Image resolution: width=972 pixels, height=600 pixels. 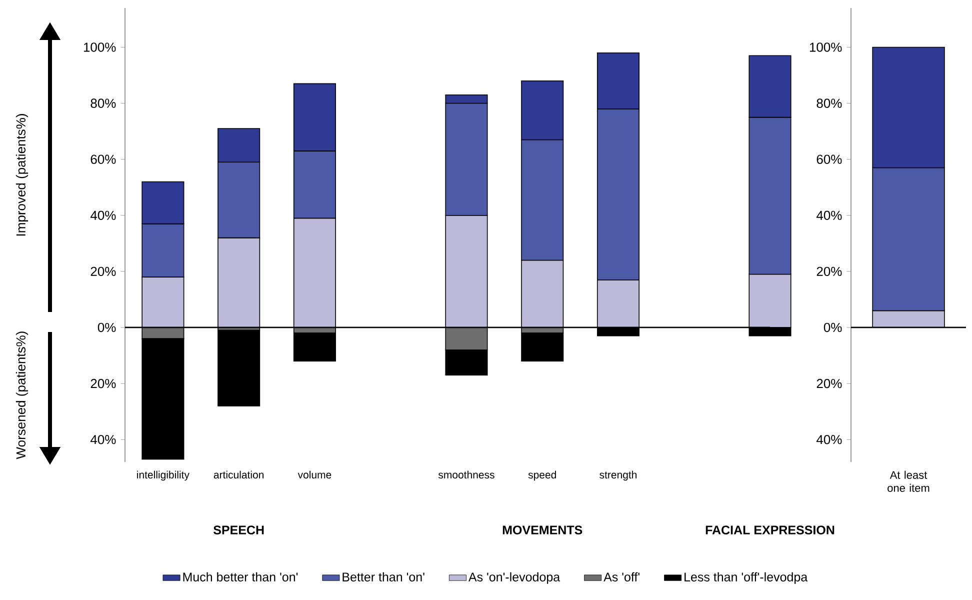 What do you see at coordinates (315, 474) in the screenshot?
I see `x-tick-label: volume` at bounding box center [315, 474].